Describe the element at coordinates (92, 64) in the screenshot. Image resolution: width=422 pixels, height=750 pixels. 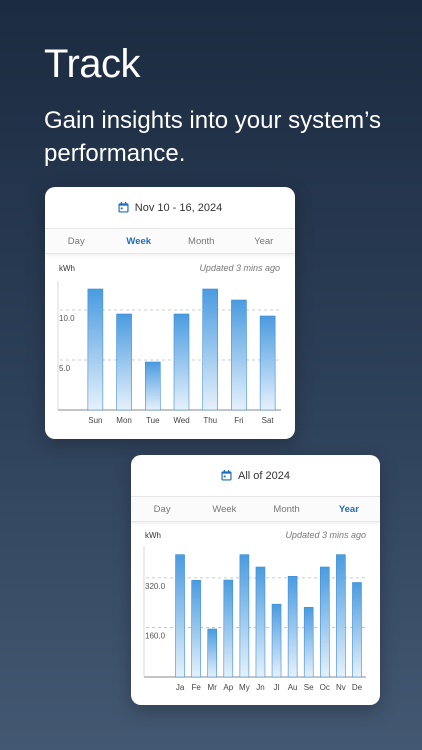
I see `page-title: Track` at that location.